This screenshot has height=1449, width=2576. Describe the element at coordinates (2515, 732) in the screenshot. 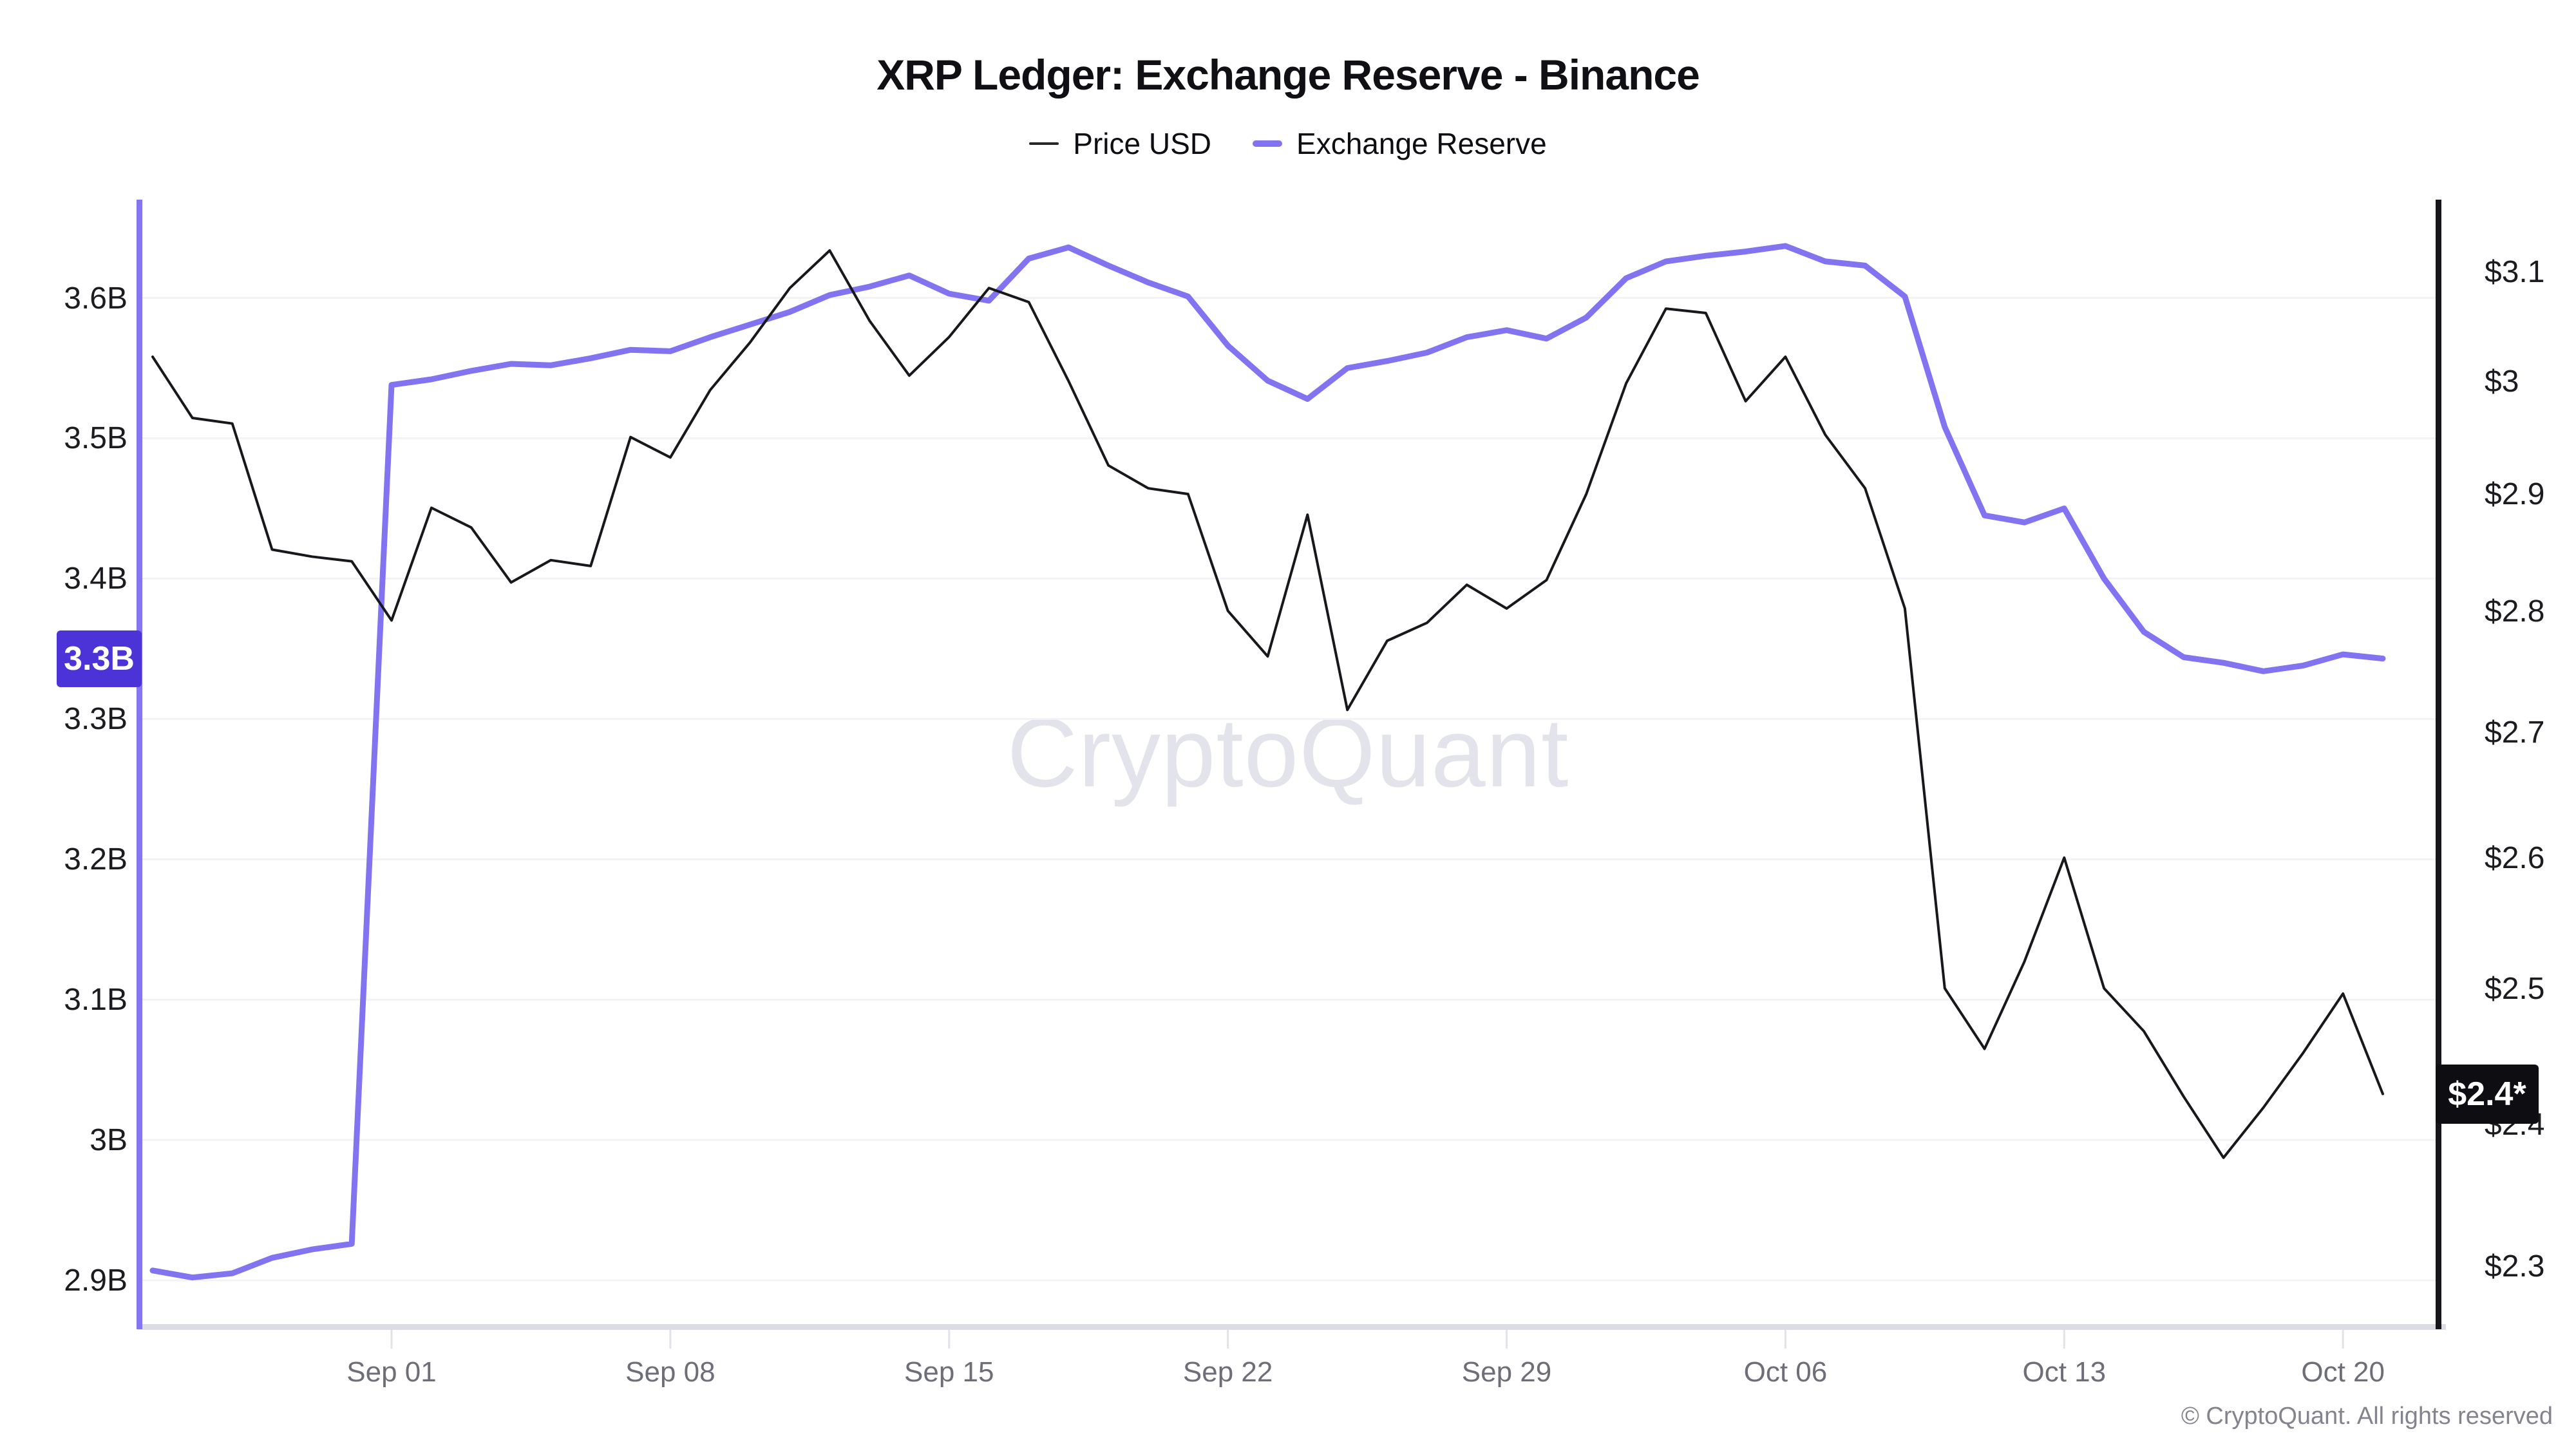

I see `right-axis-tick-label: $2.7` at that location.